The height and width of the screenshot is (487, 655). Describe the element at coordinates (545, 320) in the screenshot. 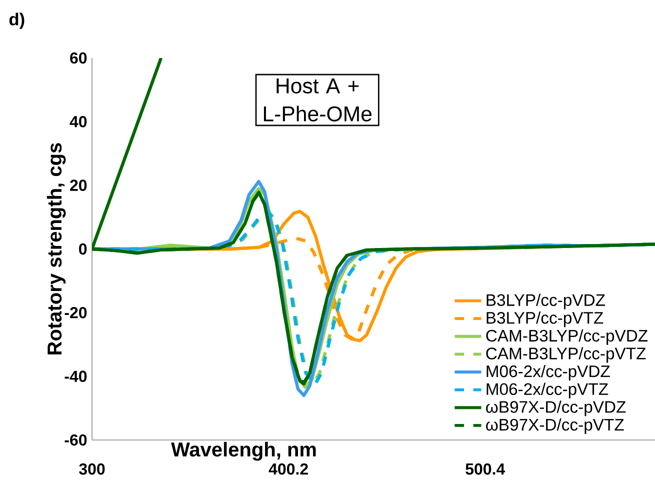

I see `legend-label: B3LYP/cc-pVTZ` at that location.